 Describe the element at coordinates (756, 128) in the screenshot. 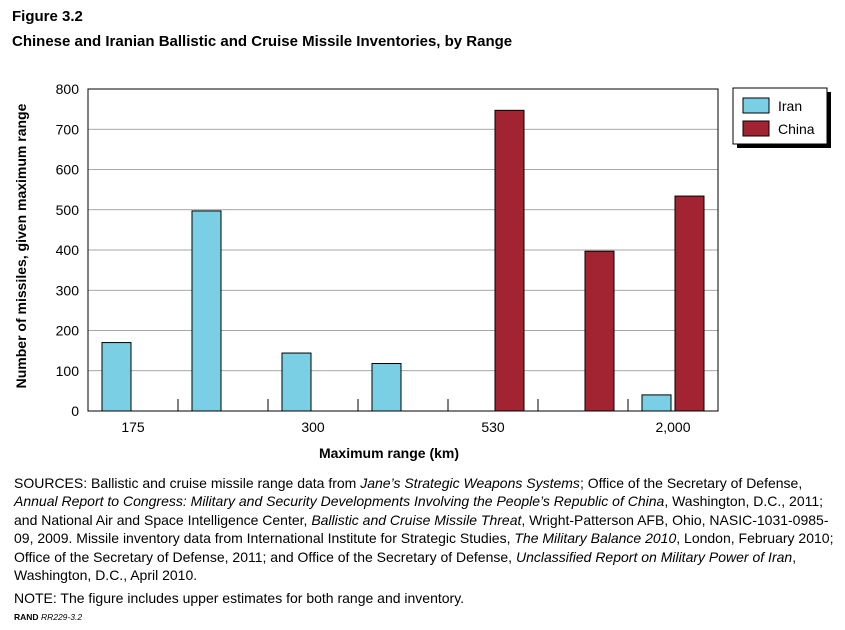

I see `legend-swatch-china` at that location.